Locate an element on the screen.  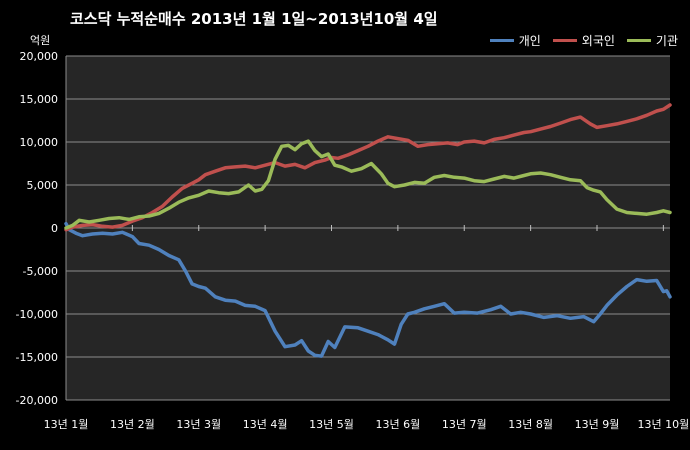
x-tick-label: 13년 4월 is located at coordinates (265, 424).